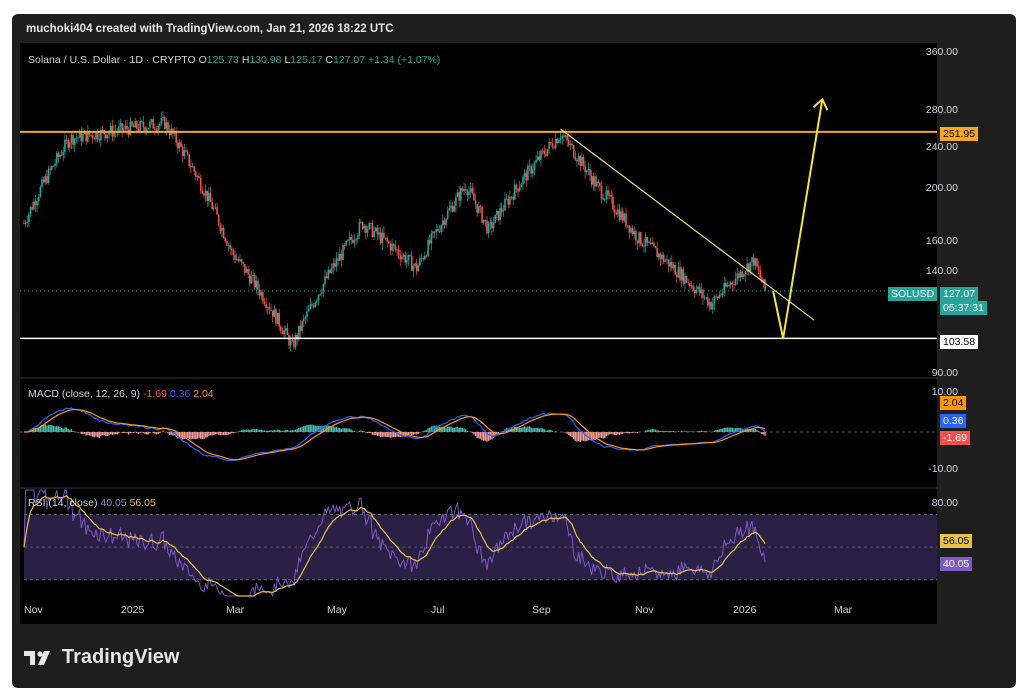 The width and height of the screenshot is (1024, 697). I want to click on countdown-tag: 05:37:31, so click(963, 308).